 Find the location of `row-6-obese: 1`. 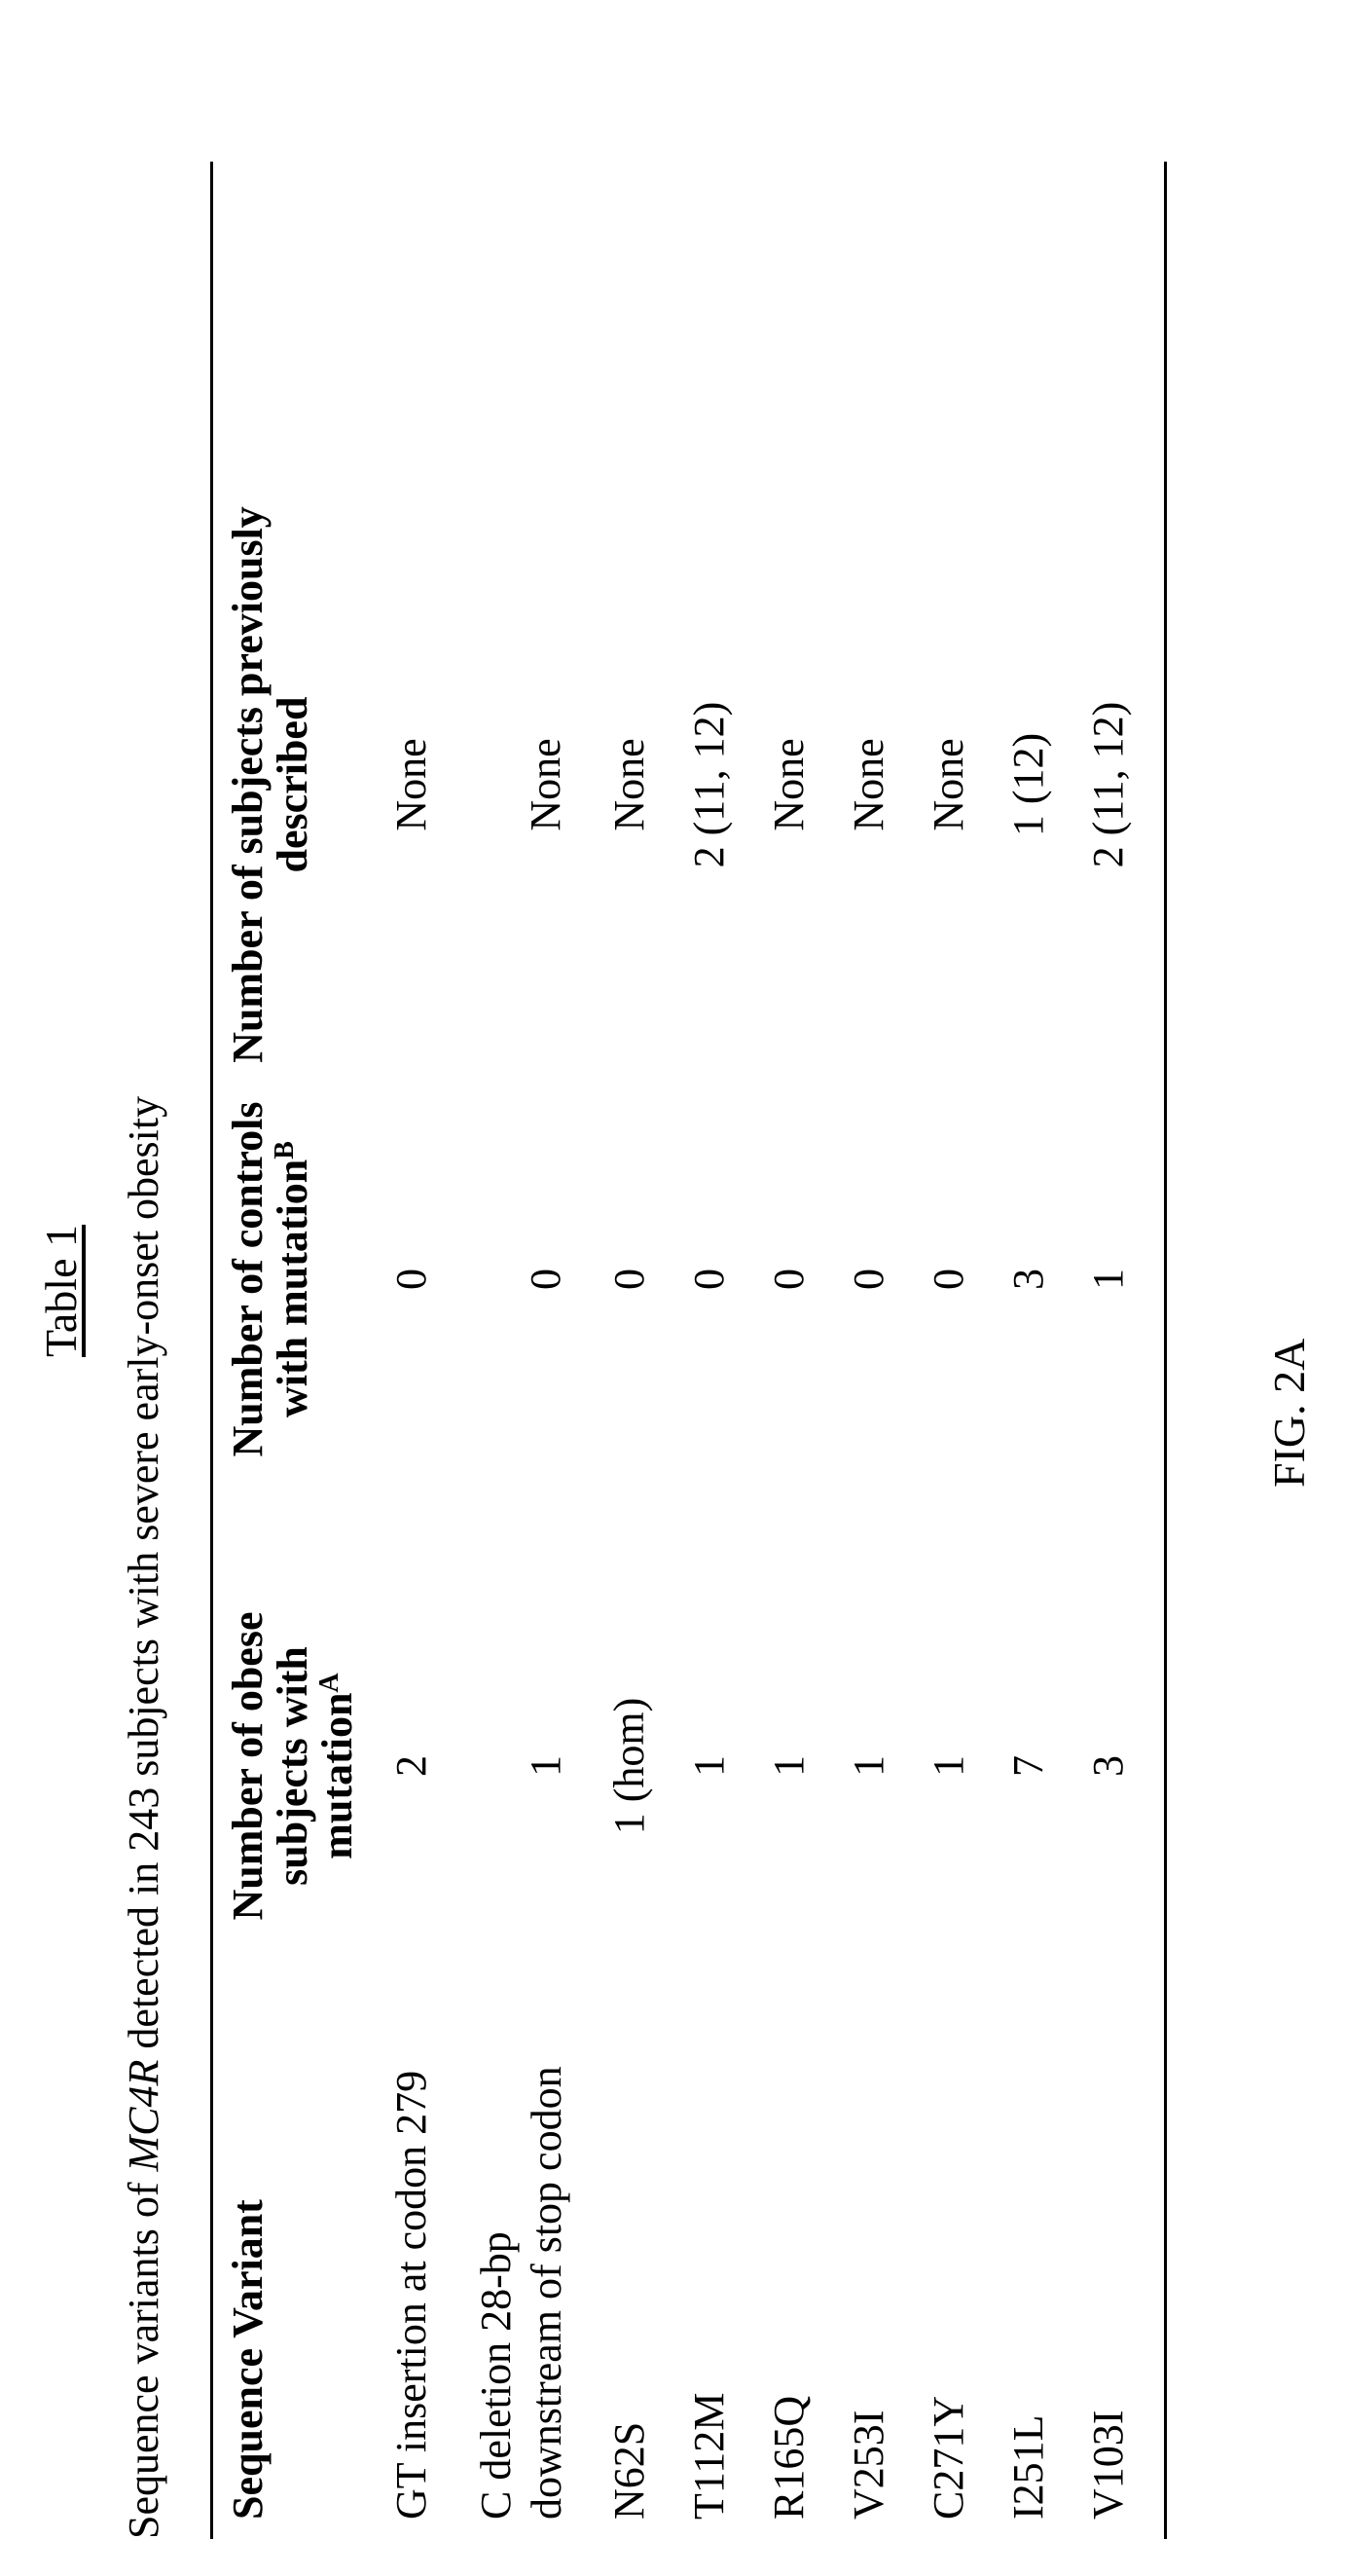

row-6-obese: 1 is located at coordinates (869, 1766).